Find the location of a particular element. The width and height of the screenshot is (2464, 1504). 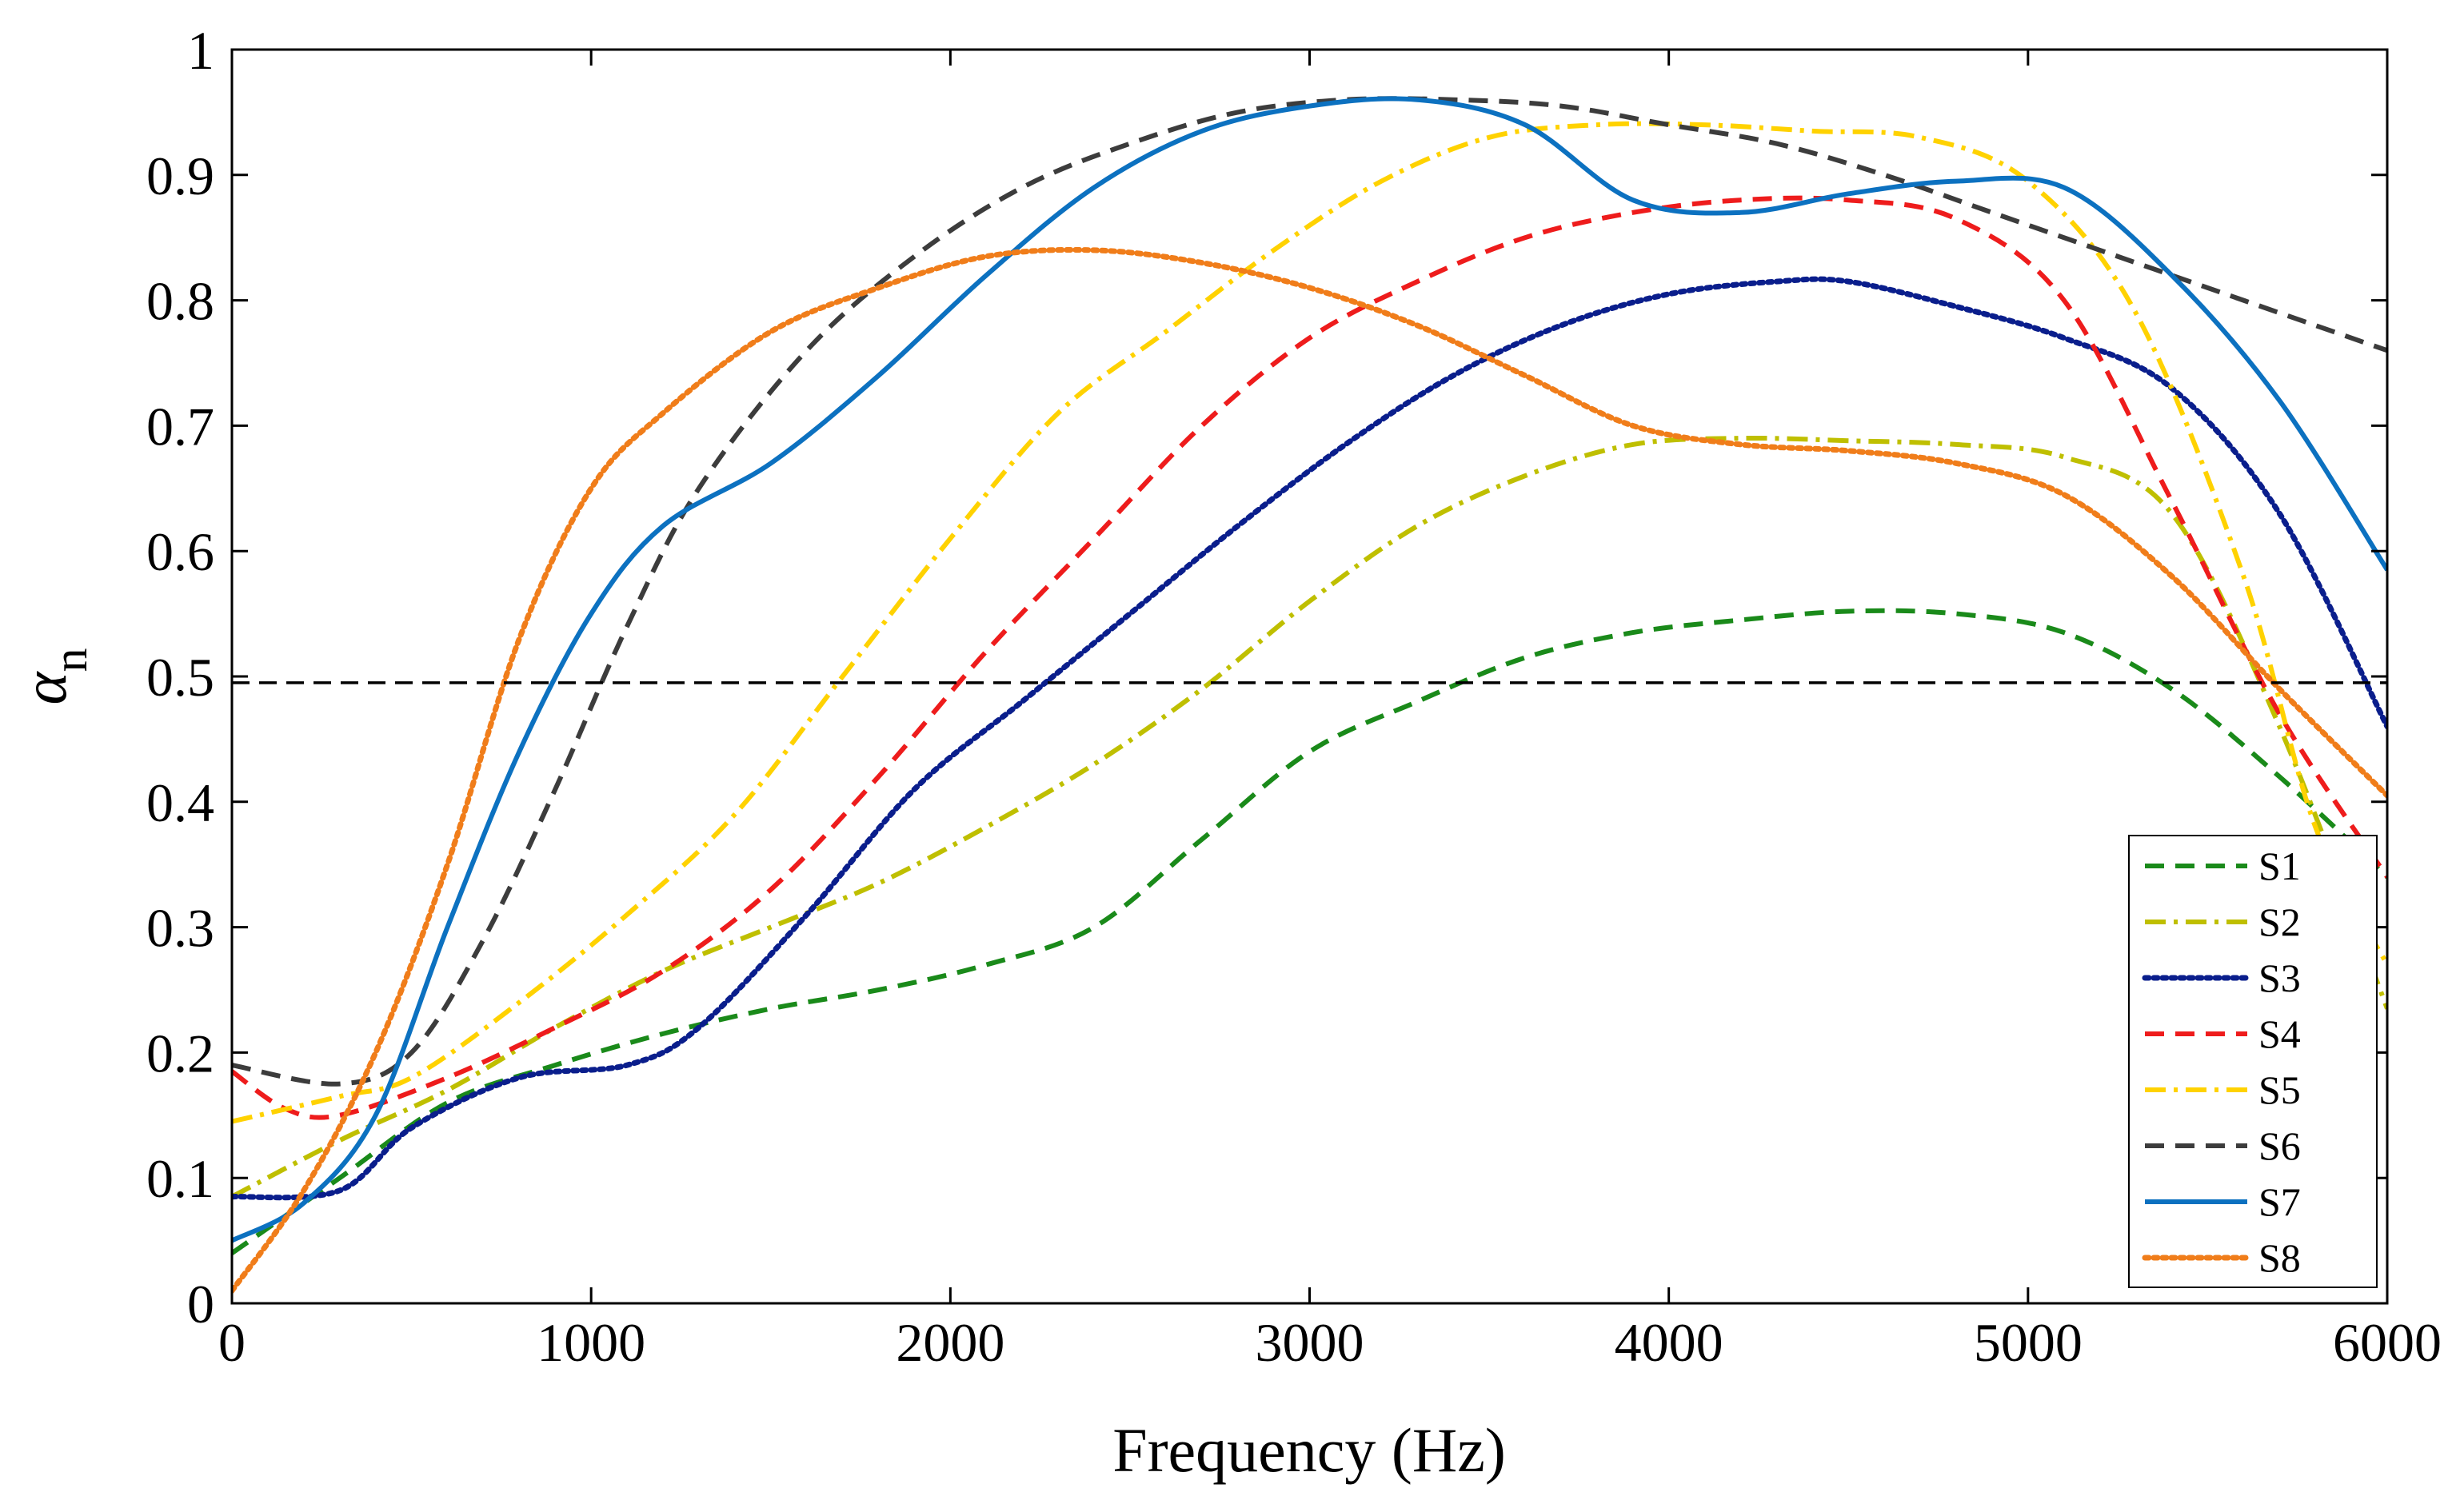

legend-item-s8: S8 is located at coordinates (2221, 1257).